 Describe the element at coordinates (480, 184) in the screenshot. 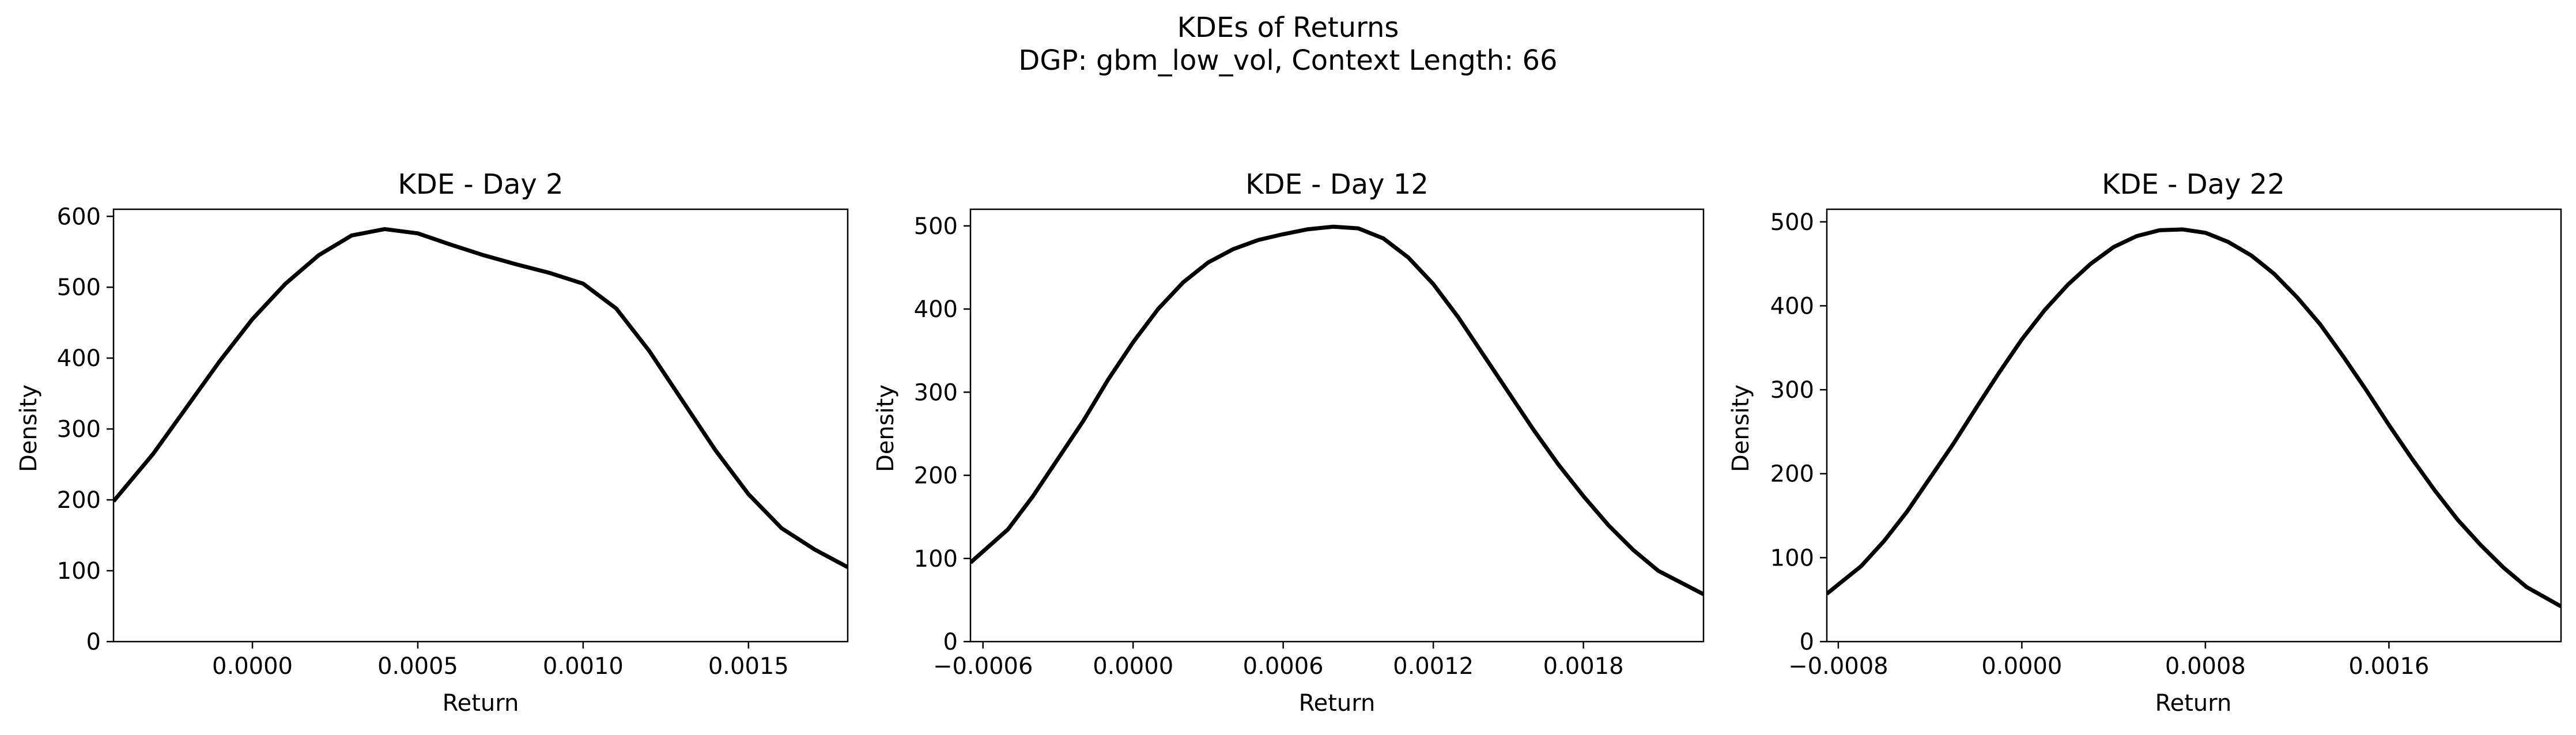

I see `subplot-title: KDE - Day 2` at that location.